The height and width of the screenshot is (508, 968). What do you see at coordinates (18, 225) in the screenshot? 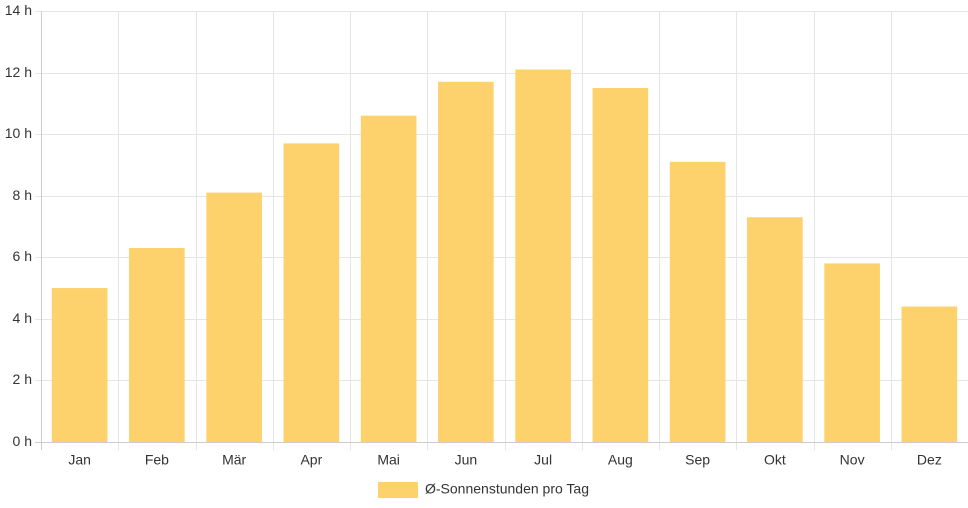
I see `y-axis-labels: 0 h 2 h 4 h 6 h 8 h 10 h 12 h 14 h` at bounding box center [18, 225].